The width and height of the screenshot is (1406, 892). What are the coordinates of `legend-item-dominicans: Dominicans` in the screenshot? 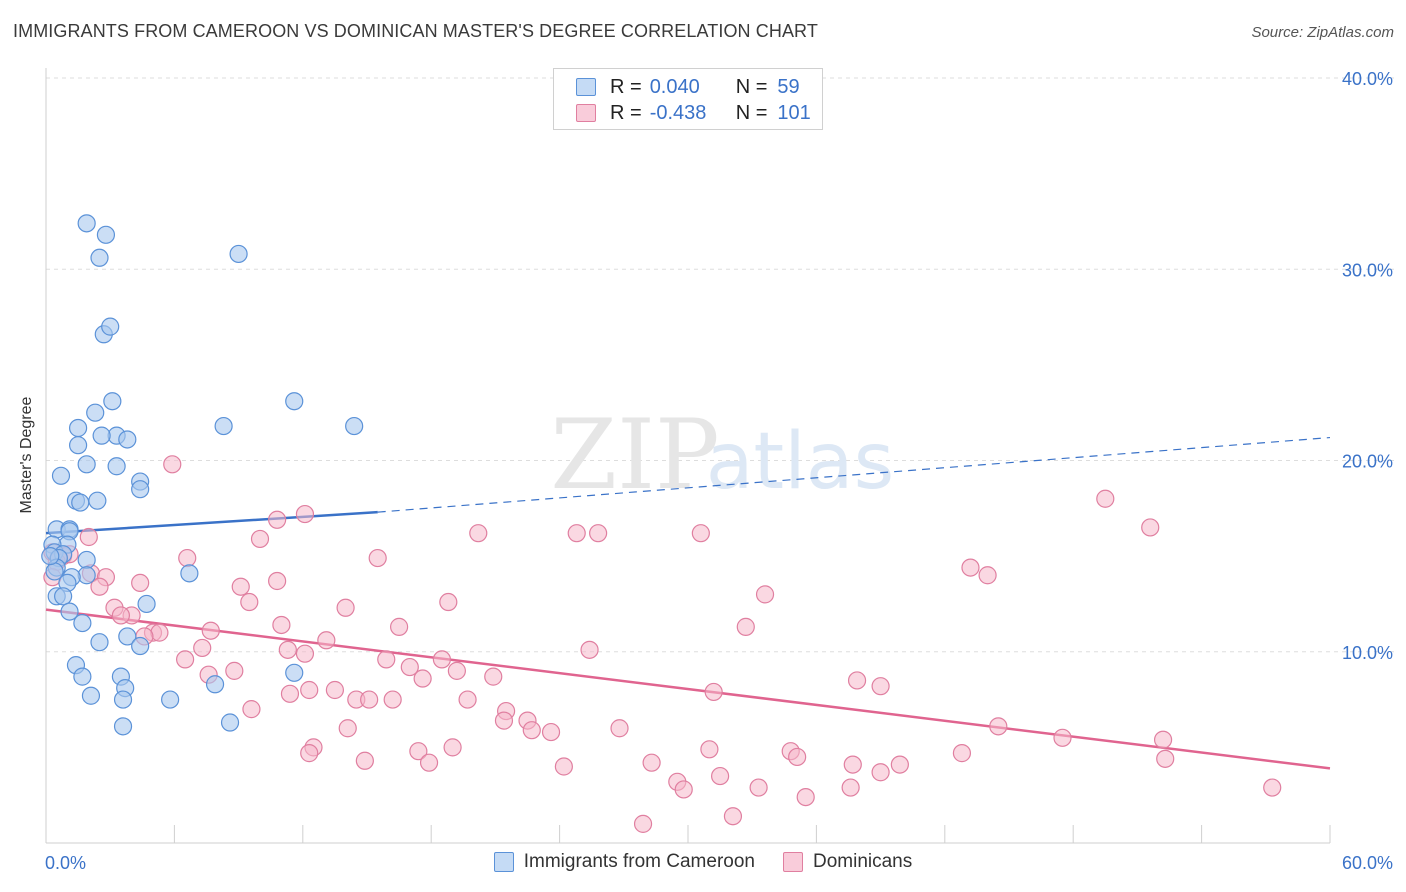 It's located at (847, 862).